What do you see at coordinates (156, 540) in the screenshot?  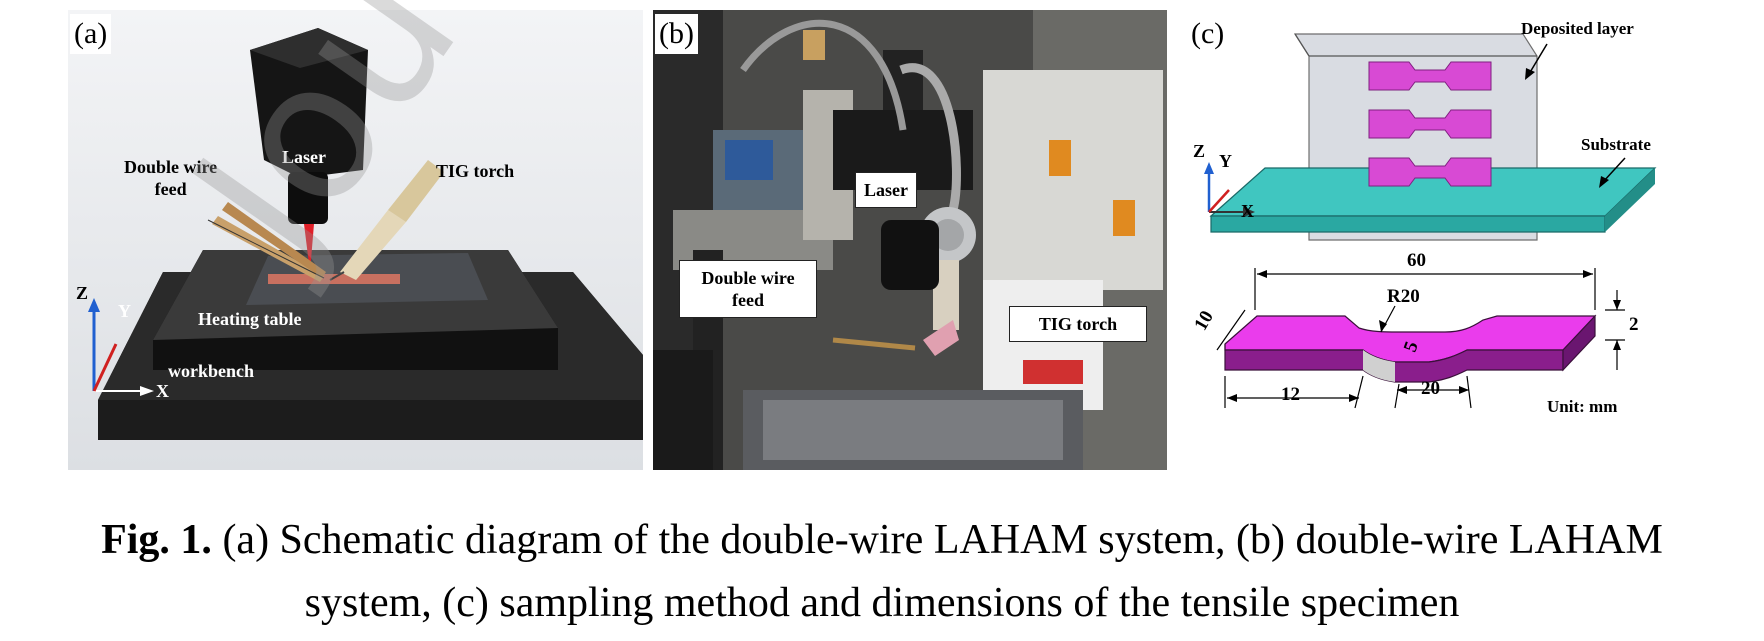 I see `figure-number: Fig. 1.` at bounding box center [156, 540].